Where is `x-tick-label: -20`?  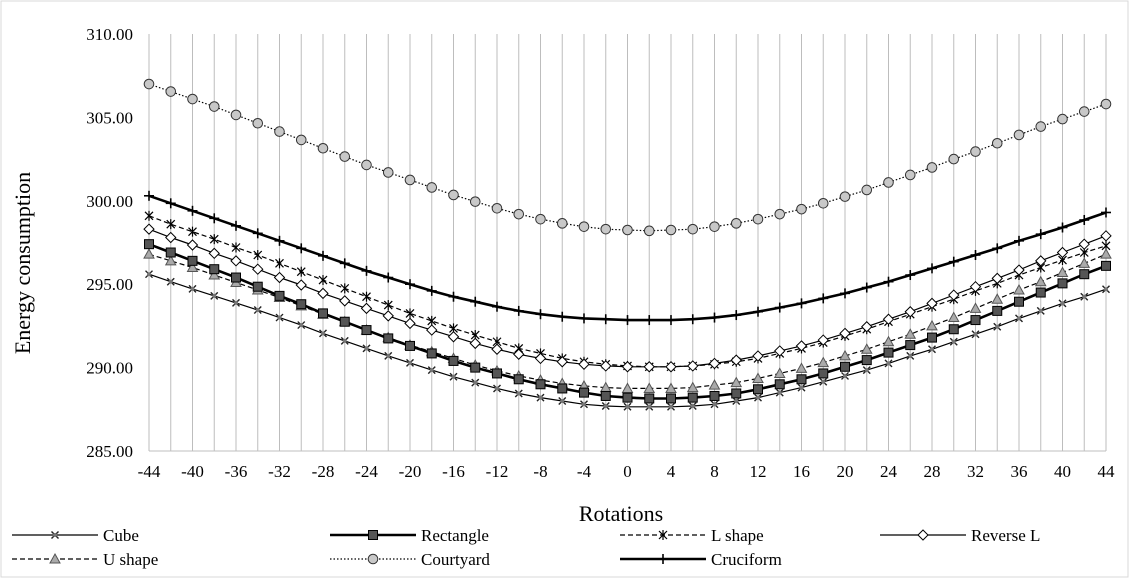 x-tick-label: -20 is located at coordinates (410, 471).